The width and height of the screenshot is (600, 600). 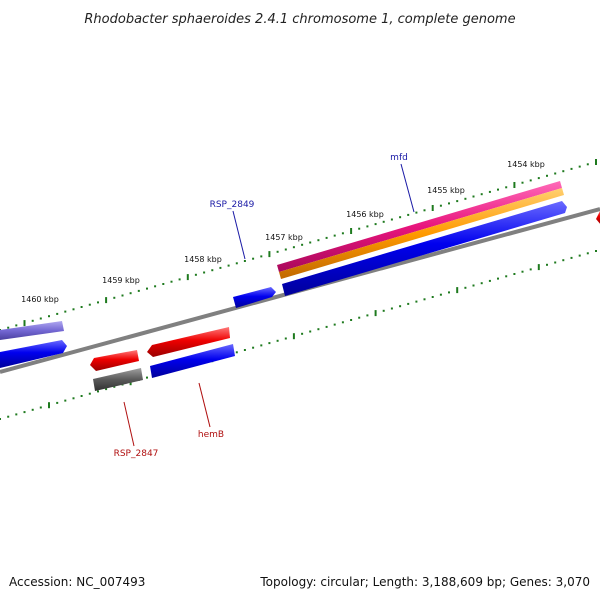 What do you see at coordinates (365, 214) in the screenshot?
I see `scale-label: 1456 kbp` at bounding box center [365, 214].